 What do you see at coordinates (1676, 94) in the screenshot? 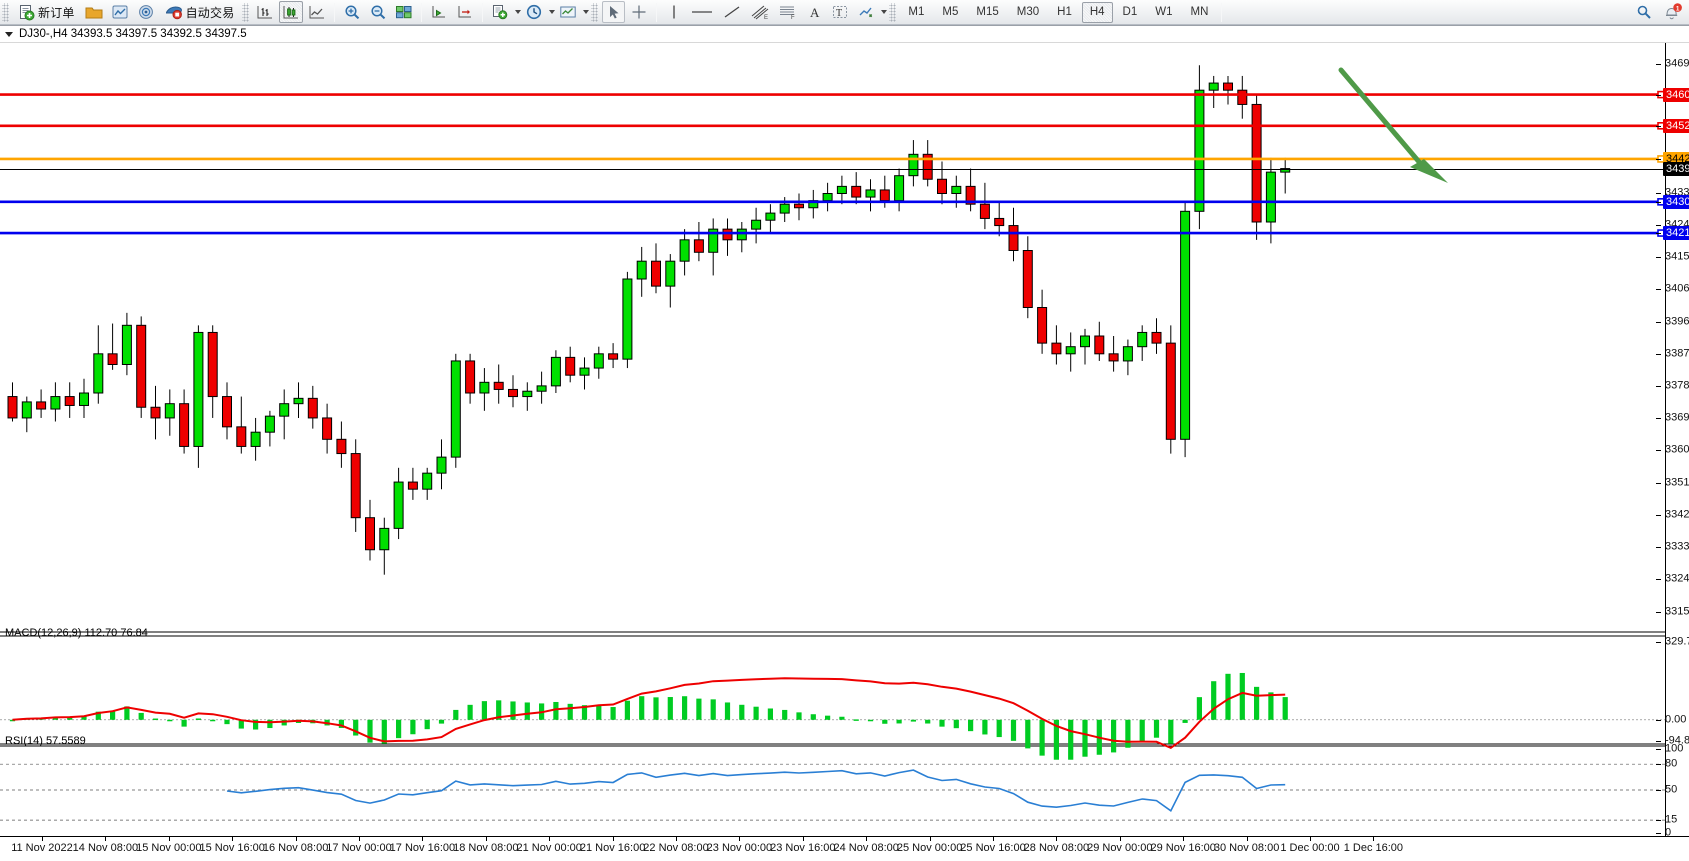
I see `price-level-label: 34607.6` at bounding box center [1676, 94].